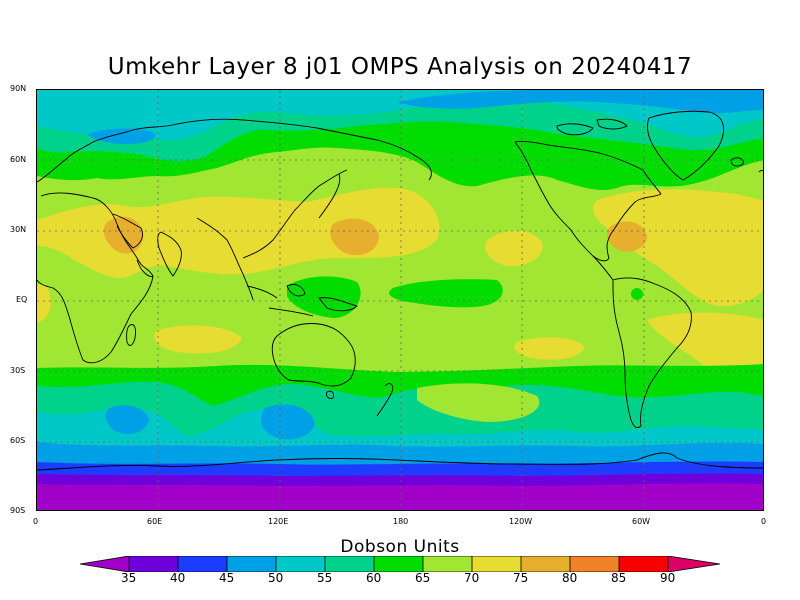  What do you see at coordinates (36, 521) in the screenshot?
I see `lon-label-0-left: 0` at bounding box center [36, 521].